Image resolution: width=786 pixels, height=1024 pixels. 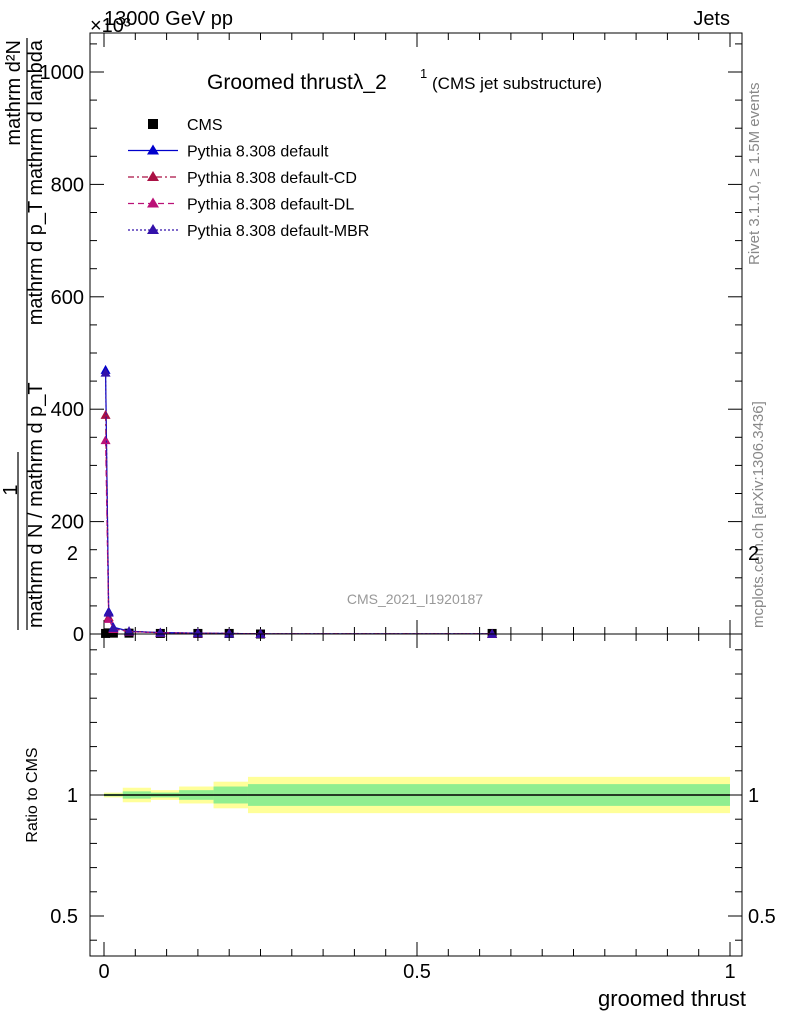 I want to click on ratio-ytick-label-left: 2, so click(x=72, y=554).